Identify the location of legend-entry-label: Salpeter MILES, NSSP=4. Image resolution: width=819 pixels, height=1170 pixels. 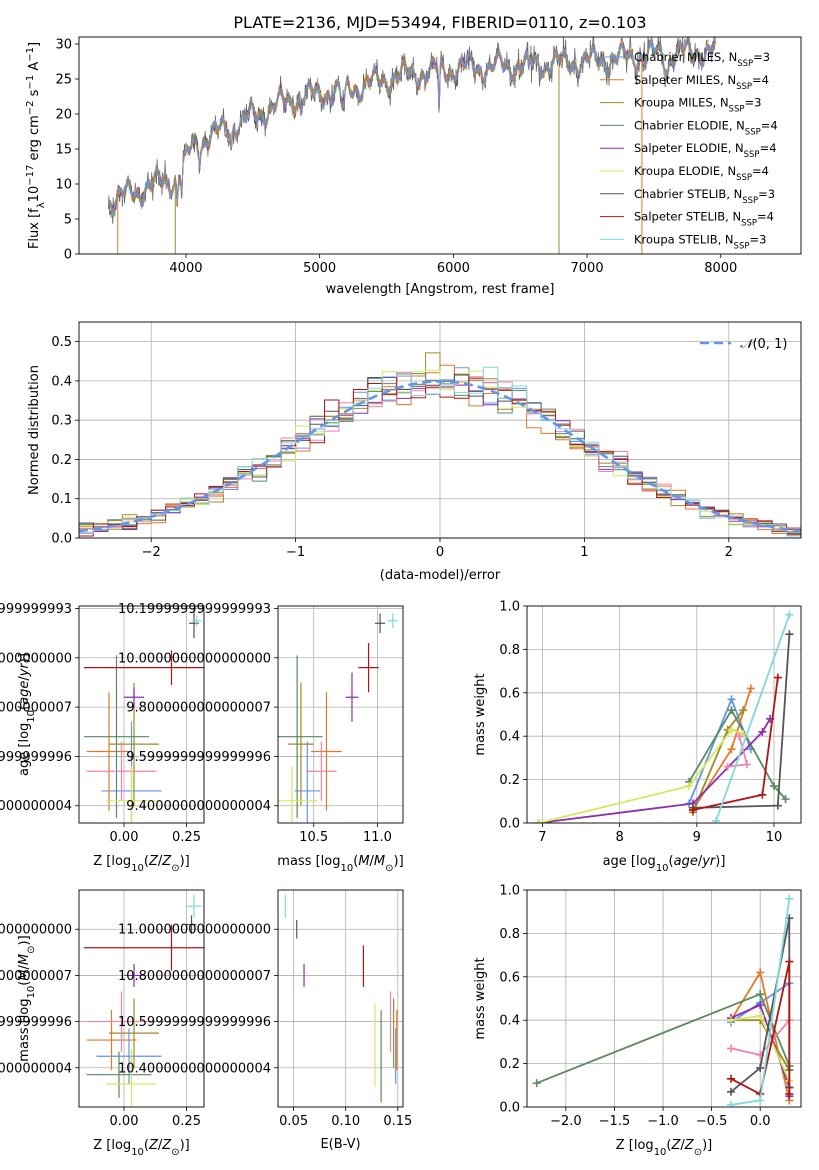
(701, 82).